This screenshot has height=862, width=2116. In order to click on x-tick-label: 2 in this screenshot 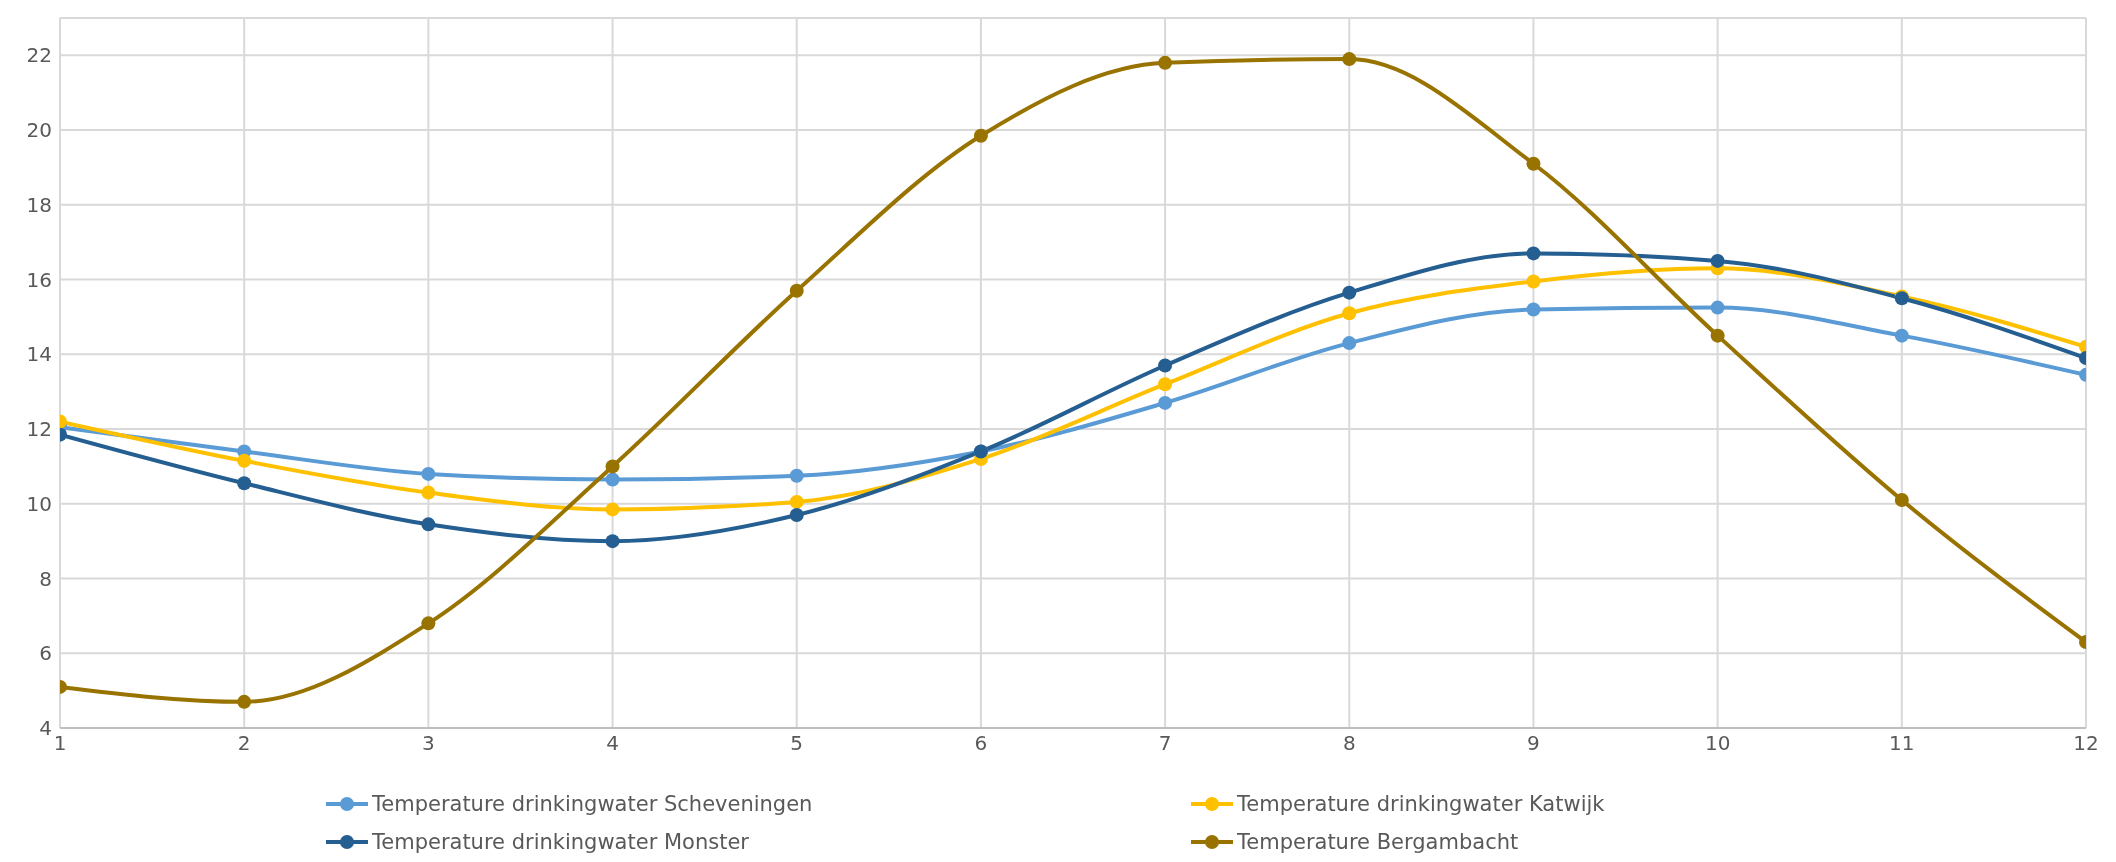, I will do `click(244, 743)`.